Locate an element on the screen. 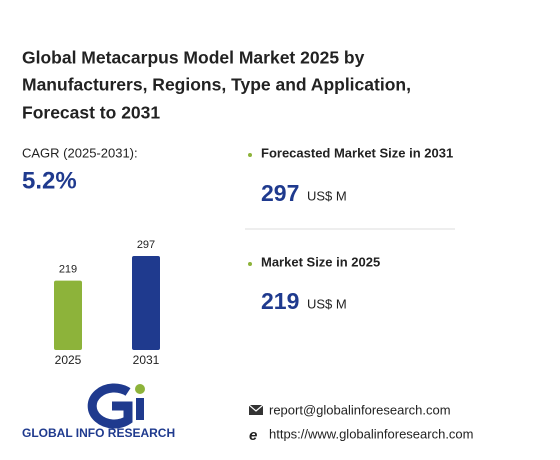 The width and height of the screenshot is (560, 460). value-label: 219 is located at coordinates (68, 270).